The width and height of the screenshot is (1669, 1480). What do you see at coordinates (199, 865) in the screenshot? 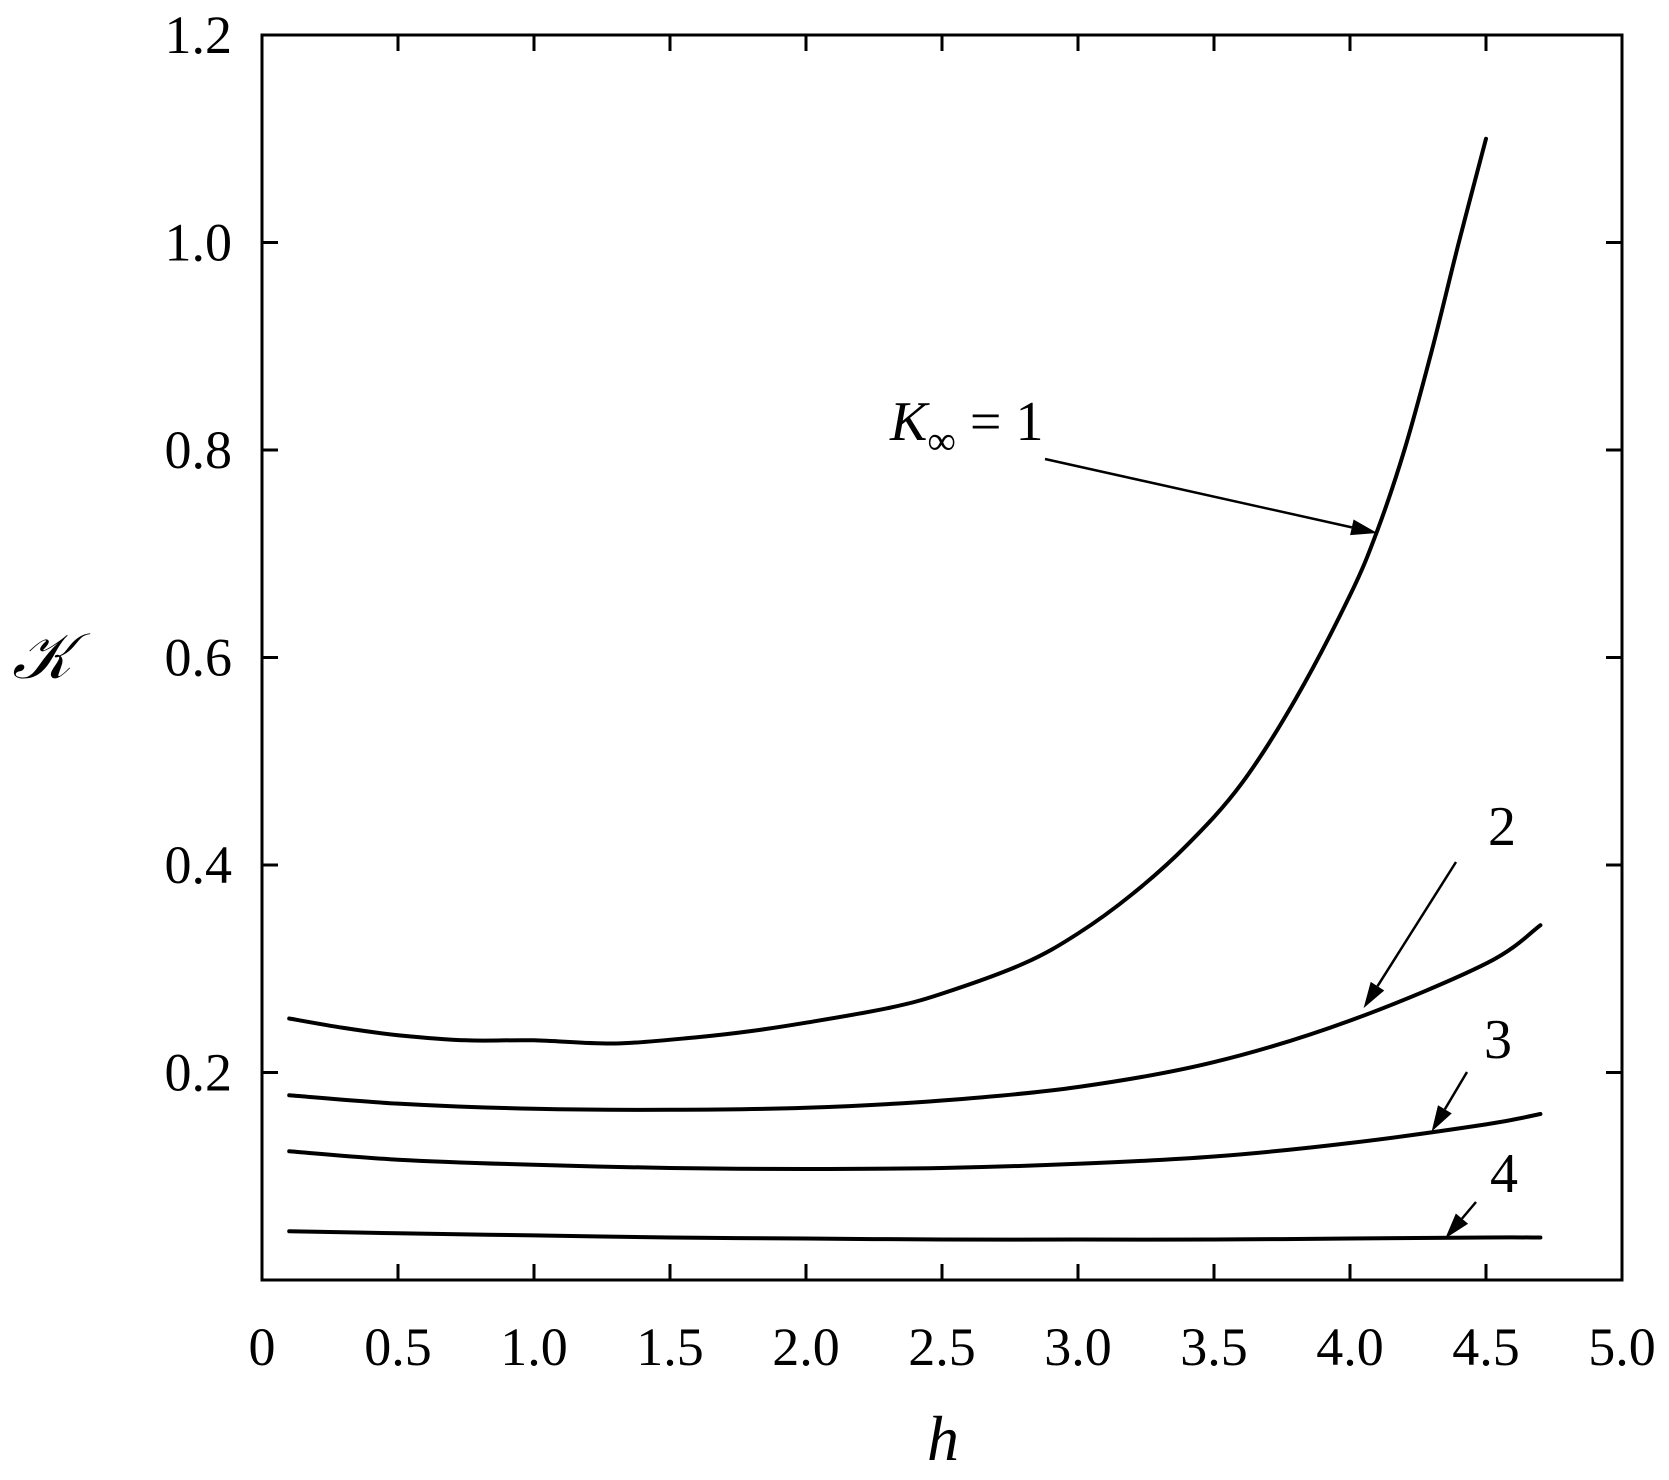
I see `y-tick-label: 0.4` at bounding box center [199, 865].